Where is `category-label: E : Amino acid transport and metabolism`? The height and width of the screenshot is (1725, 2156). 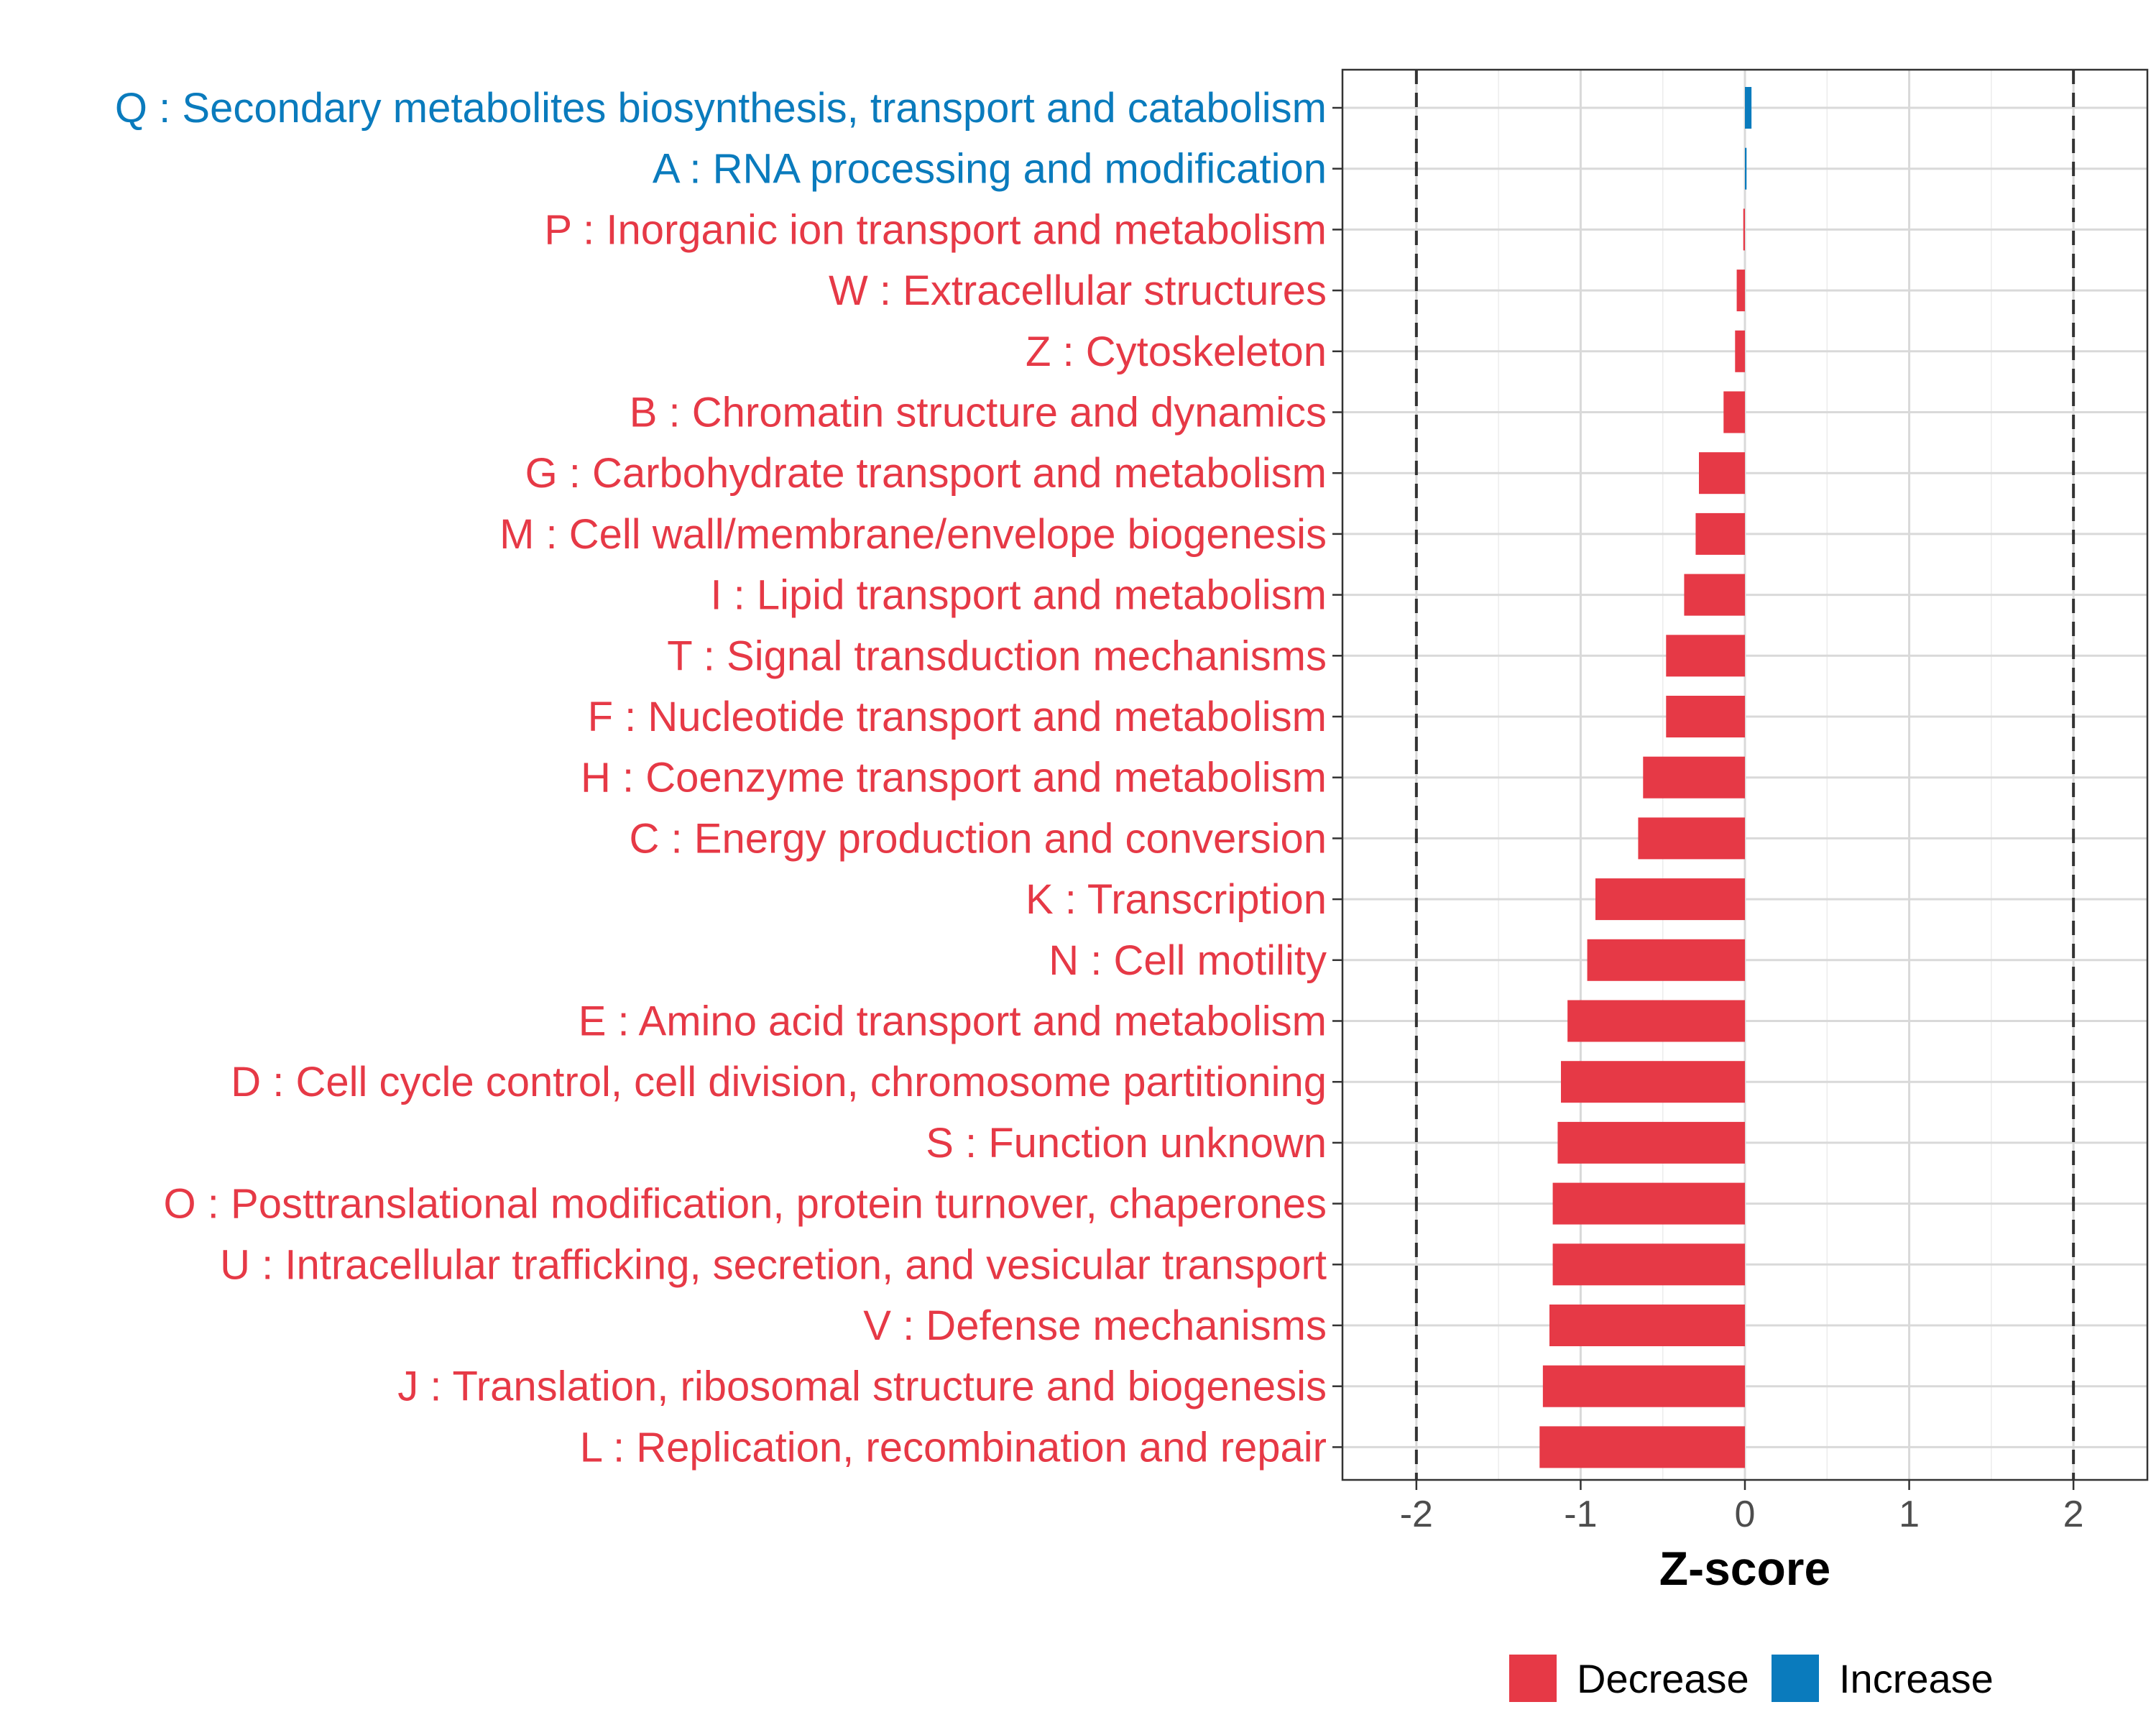
category-label: E : Amino acid transport and metabolism is located at coordinates (953, 1021).